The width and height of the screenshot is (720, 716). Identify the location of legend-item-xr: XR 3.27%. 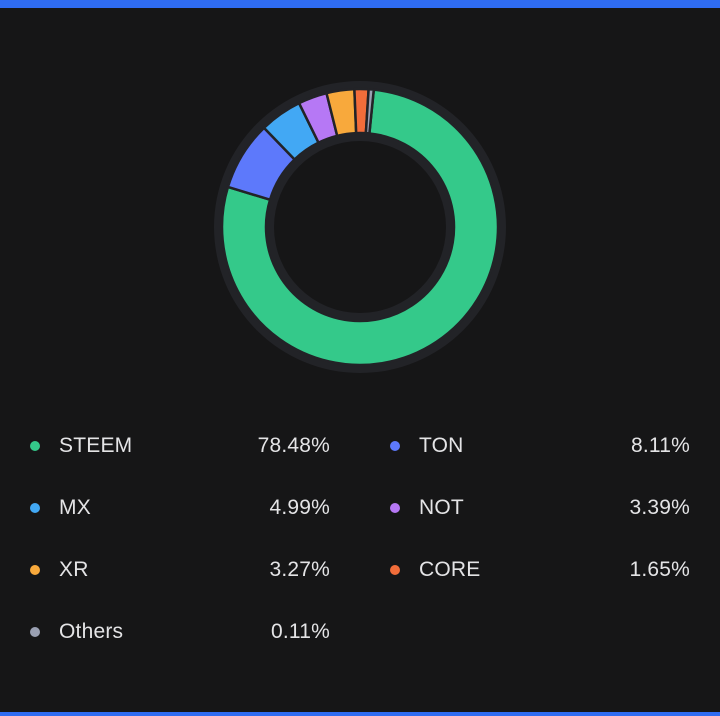
(180, 570).